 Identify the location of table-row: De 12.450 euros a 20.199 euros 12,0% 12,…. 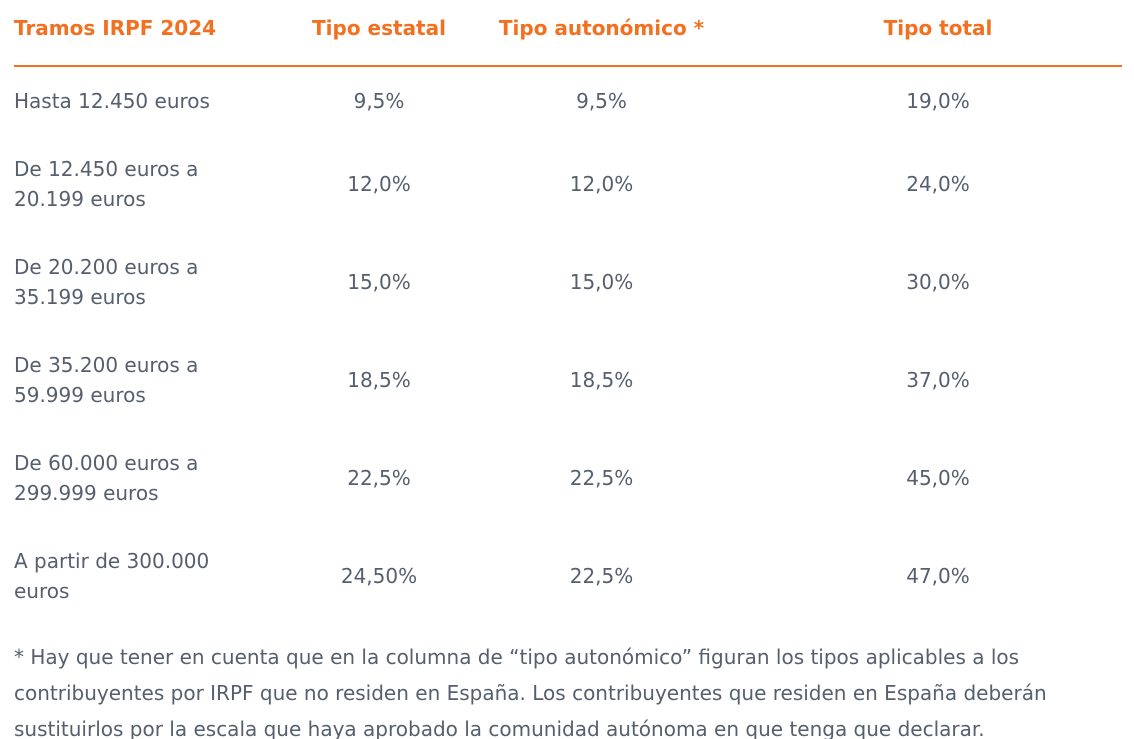
(568, 184).